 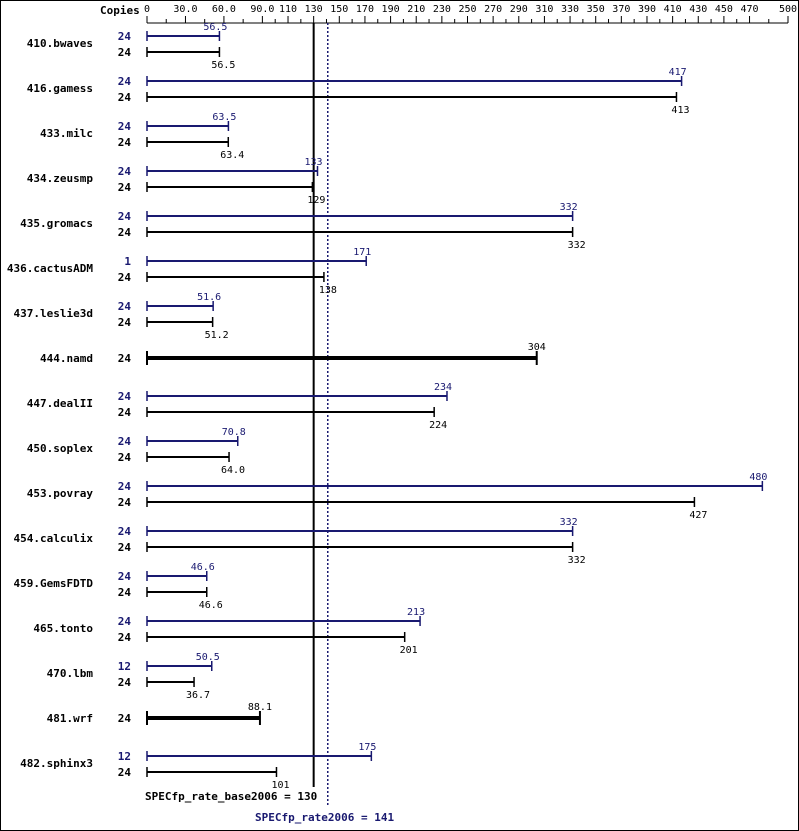 What do you see at coordinates (198, 695) in the screenshot?
I see `base-value-label: 36.7` at bounding box center [198, 695].